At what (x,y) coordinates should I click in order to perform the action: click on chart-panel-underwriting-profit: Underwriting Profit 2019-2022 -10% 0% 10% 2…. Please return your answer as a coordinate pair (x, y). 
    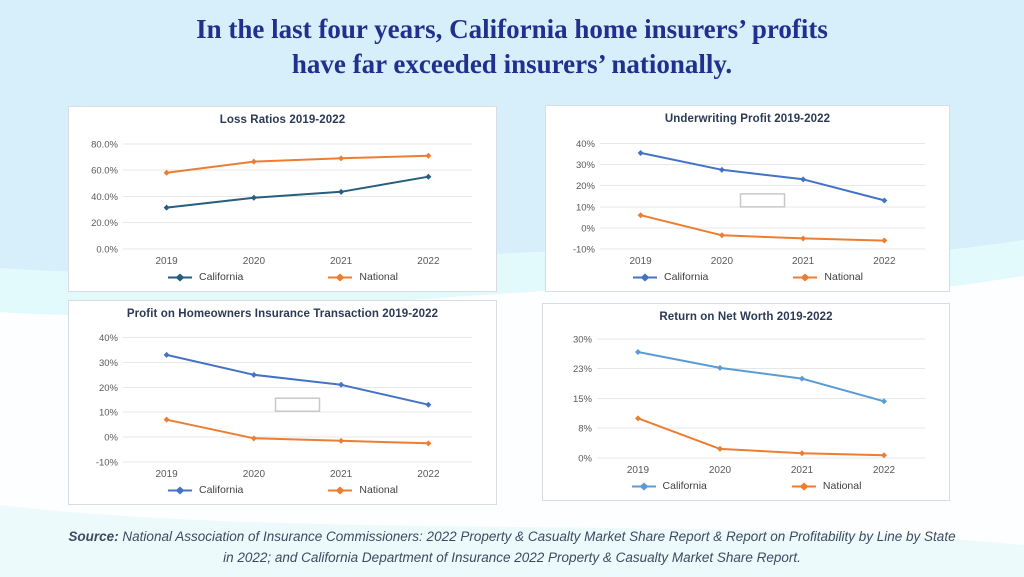
    Looking at the image, I should click on (747, 198).